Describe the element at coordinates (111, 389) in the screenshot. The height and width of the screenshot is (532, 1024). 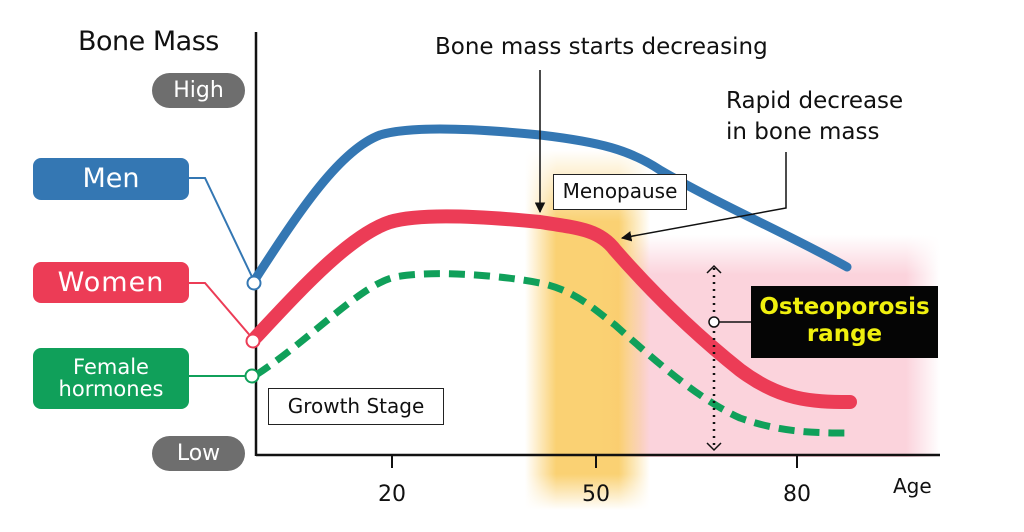
I see `legend-female-hormones-line2: hormones` at that location.